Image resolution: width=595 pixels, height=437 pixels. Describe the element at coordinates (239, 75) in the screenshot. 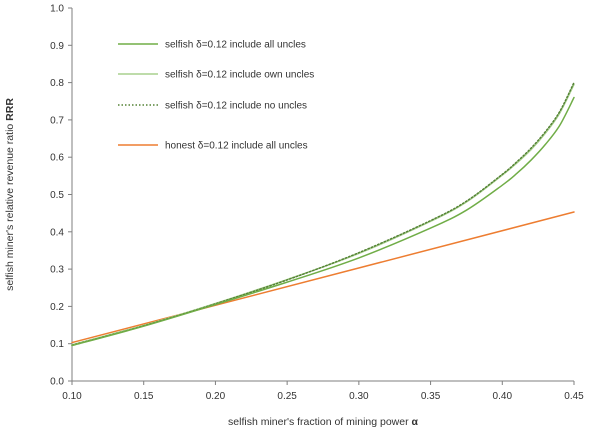

I see `legend-label-2: selfish δ=0.12 include own uncles` at that location.